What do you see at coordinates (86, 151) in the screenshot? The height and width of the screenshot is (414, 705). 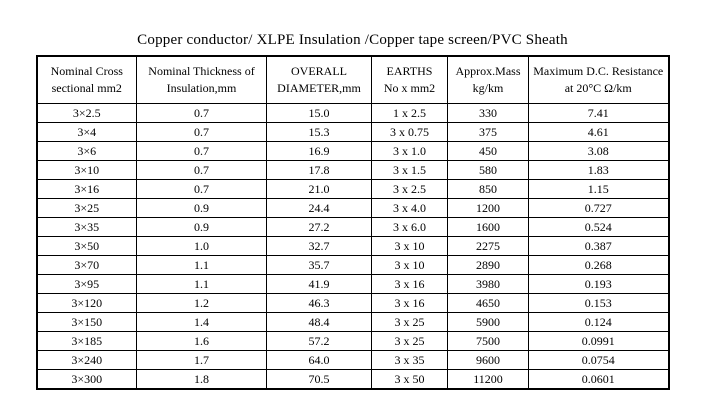 I see `table-cell: 3×6` at bounding box center [86, 151].